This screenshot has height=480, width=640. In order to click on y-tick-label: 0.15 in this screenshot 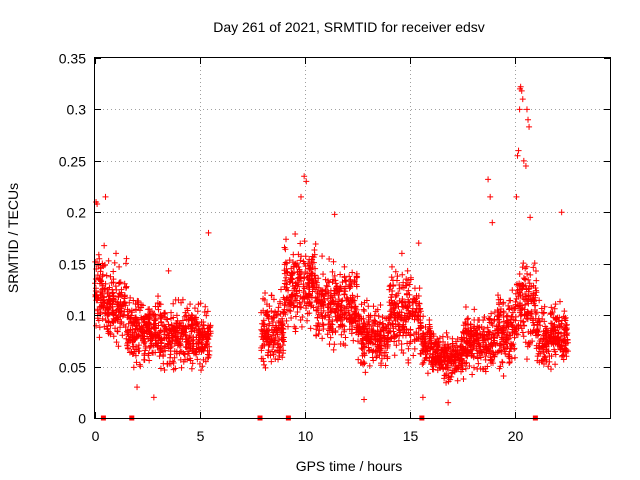, I will do `click(72, 265)`.